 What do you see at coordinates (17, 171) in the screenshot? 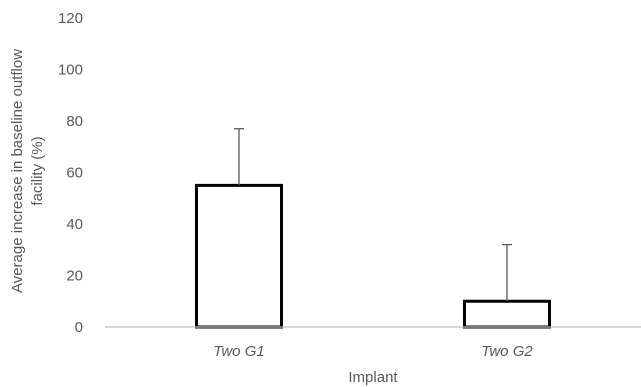
I see `y-axis-title-line-1: Average increase in baseline outflow` at bounding box center [17, 171].